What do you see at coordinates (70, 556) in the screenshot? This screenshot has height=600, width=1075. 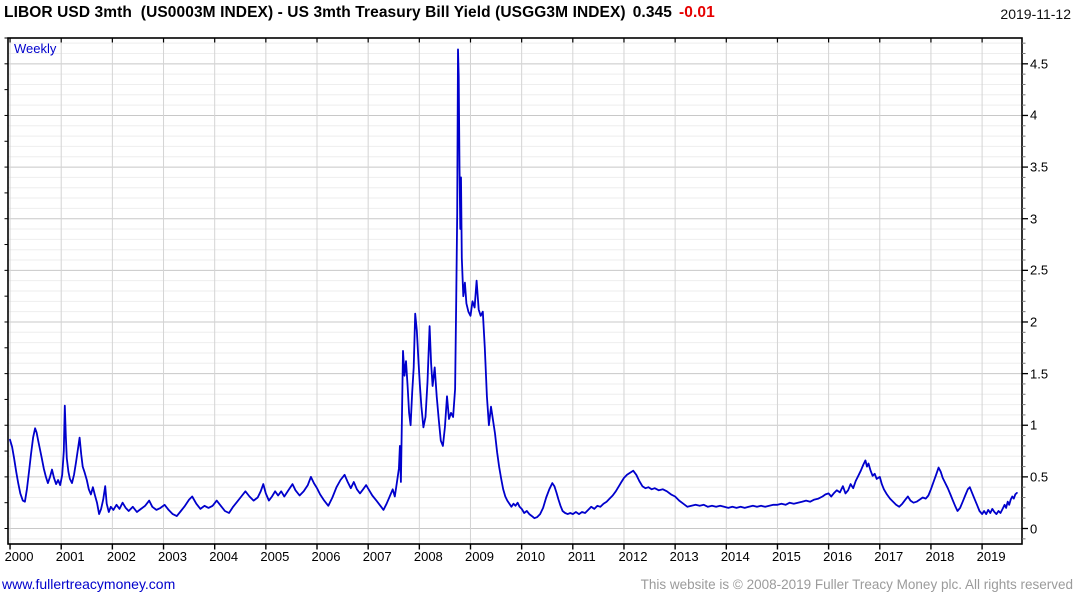 I see `x-tick-label: 2001` at bounding box center [70, 556].